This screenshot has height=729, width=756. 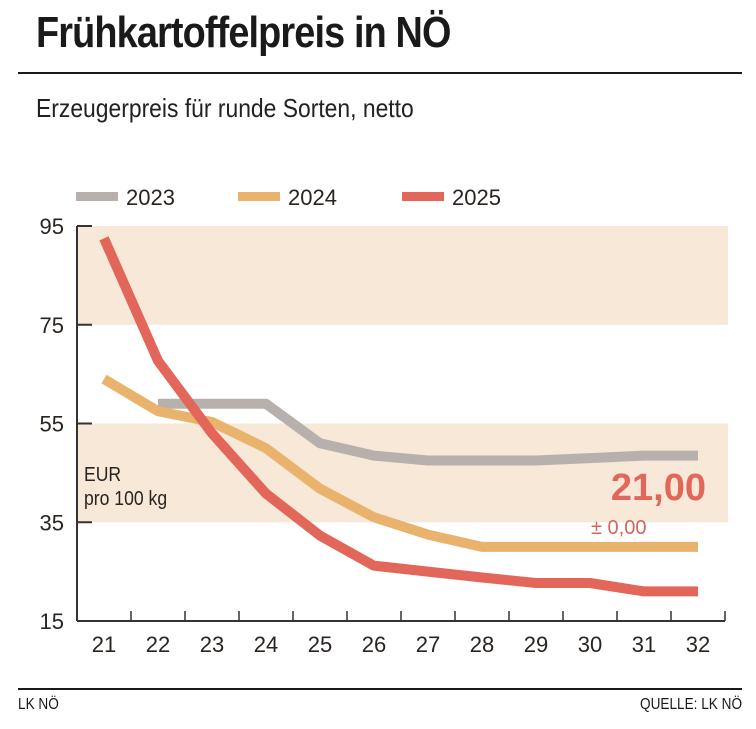 What do you see at coordinates (150, 197) in the screenshot?
I see `legend-label-2023: 2023` at bounding box center [150, 197].